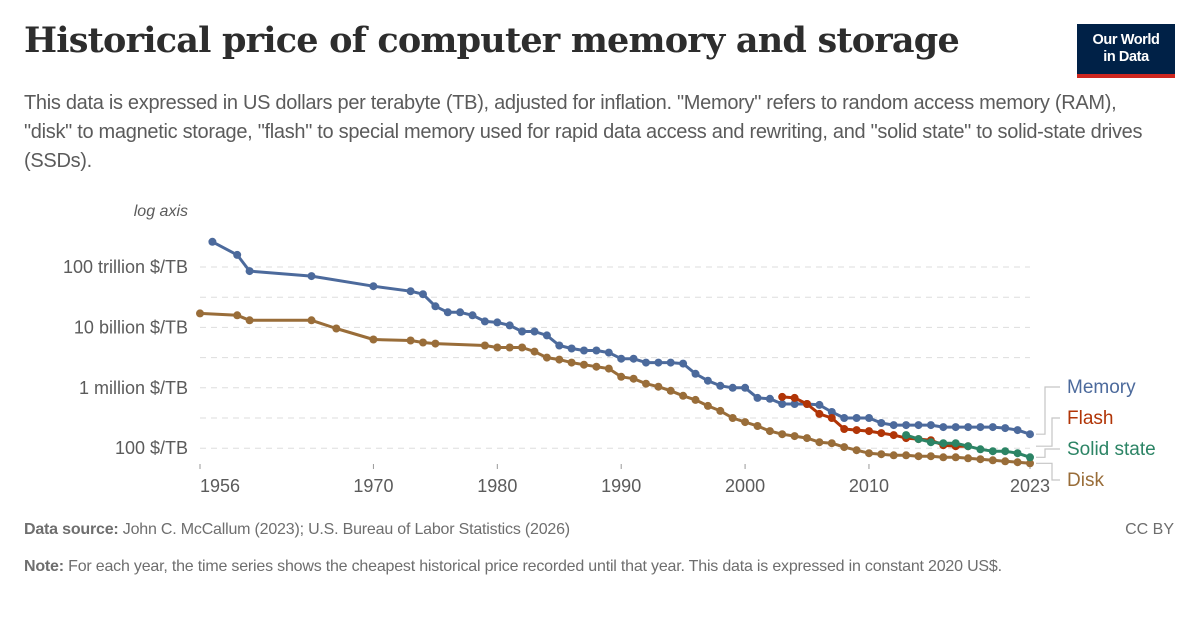  What do you see at coordinates (1090, 418) in the screenshot?
I see `legend-label-flash: Flash` at bounding box center [1090, 418].